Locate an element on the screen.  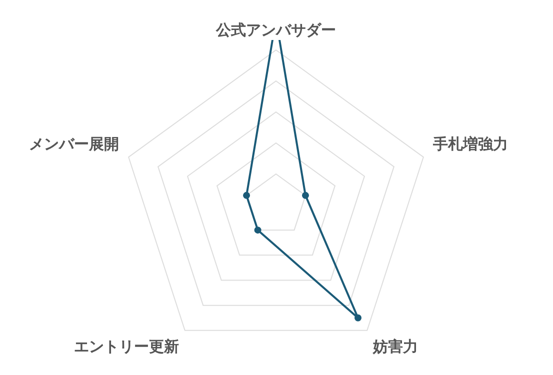
spoke-label: 妨害力 is located at coordinates (395, 346).